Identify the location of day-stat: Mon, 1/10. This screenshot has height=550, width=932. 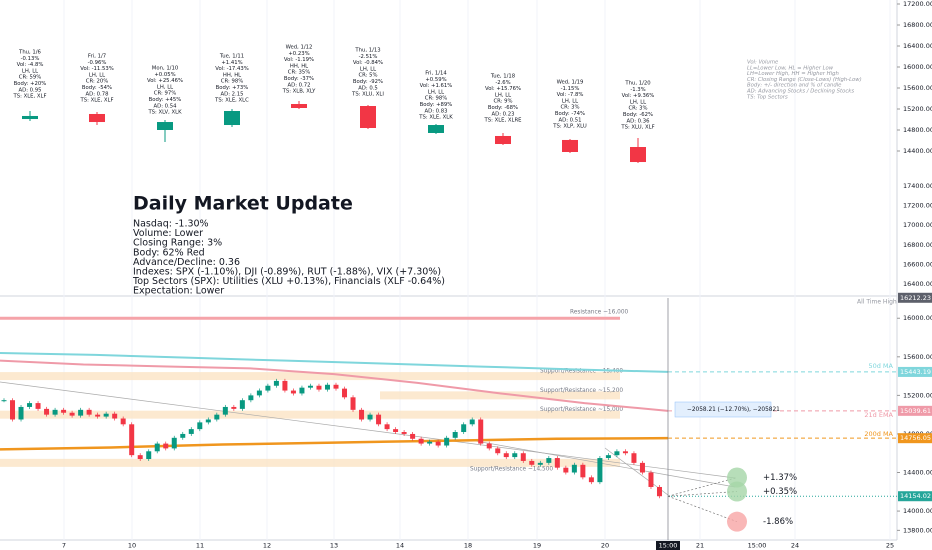
(165, 69).